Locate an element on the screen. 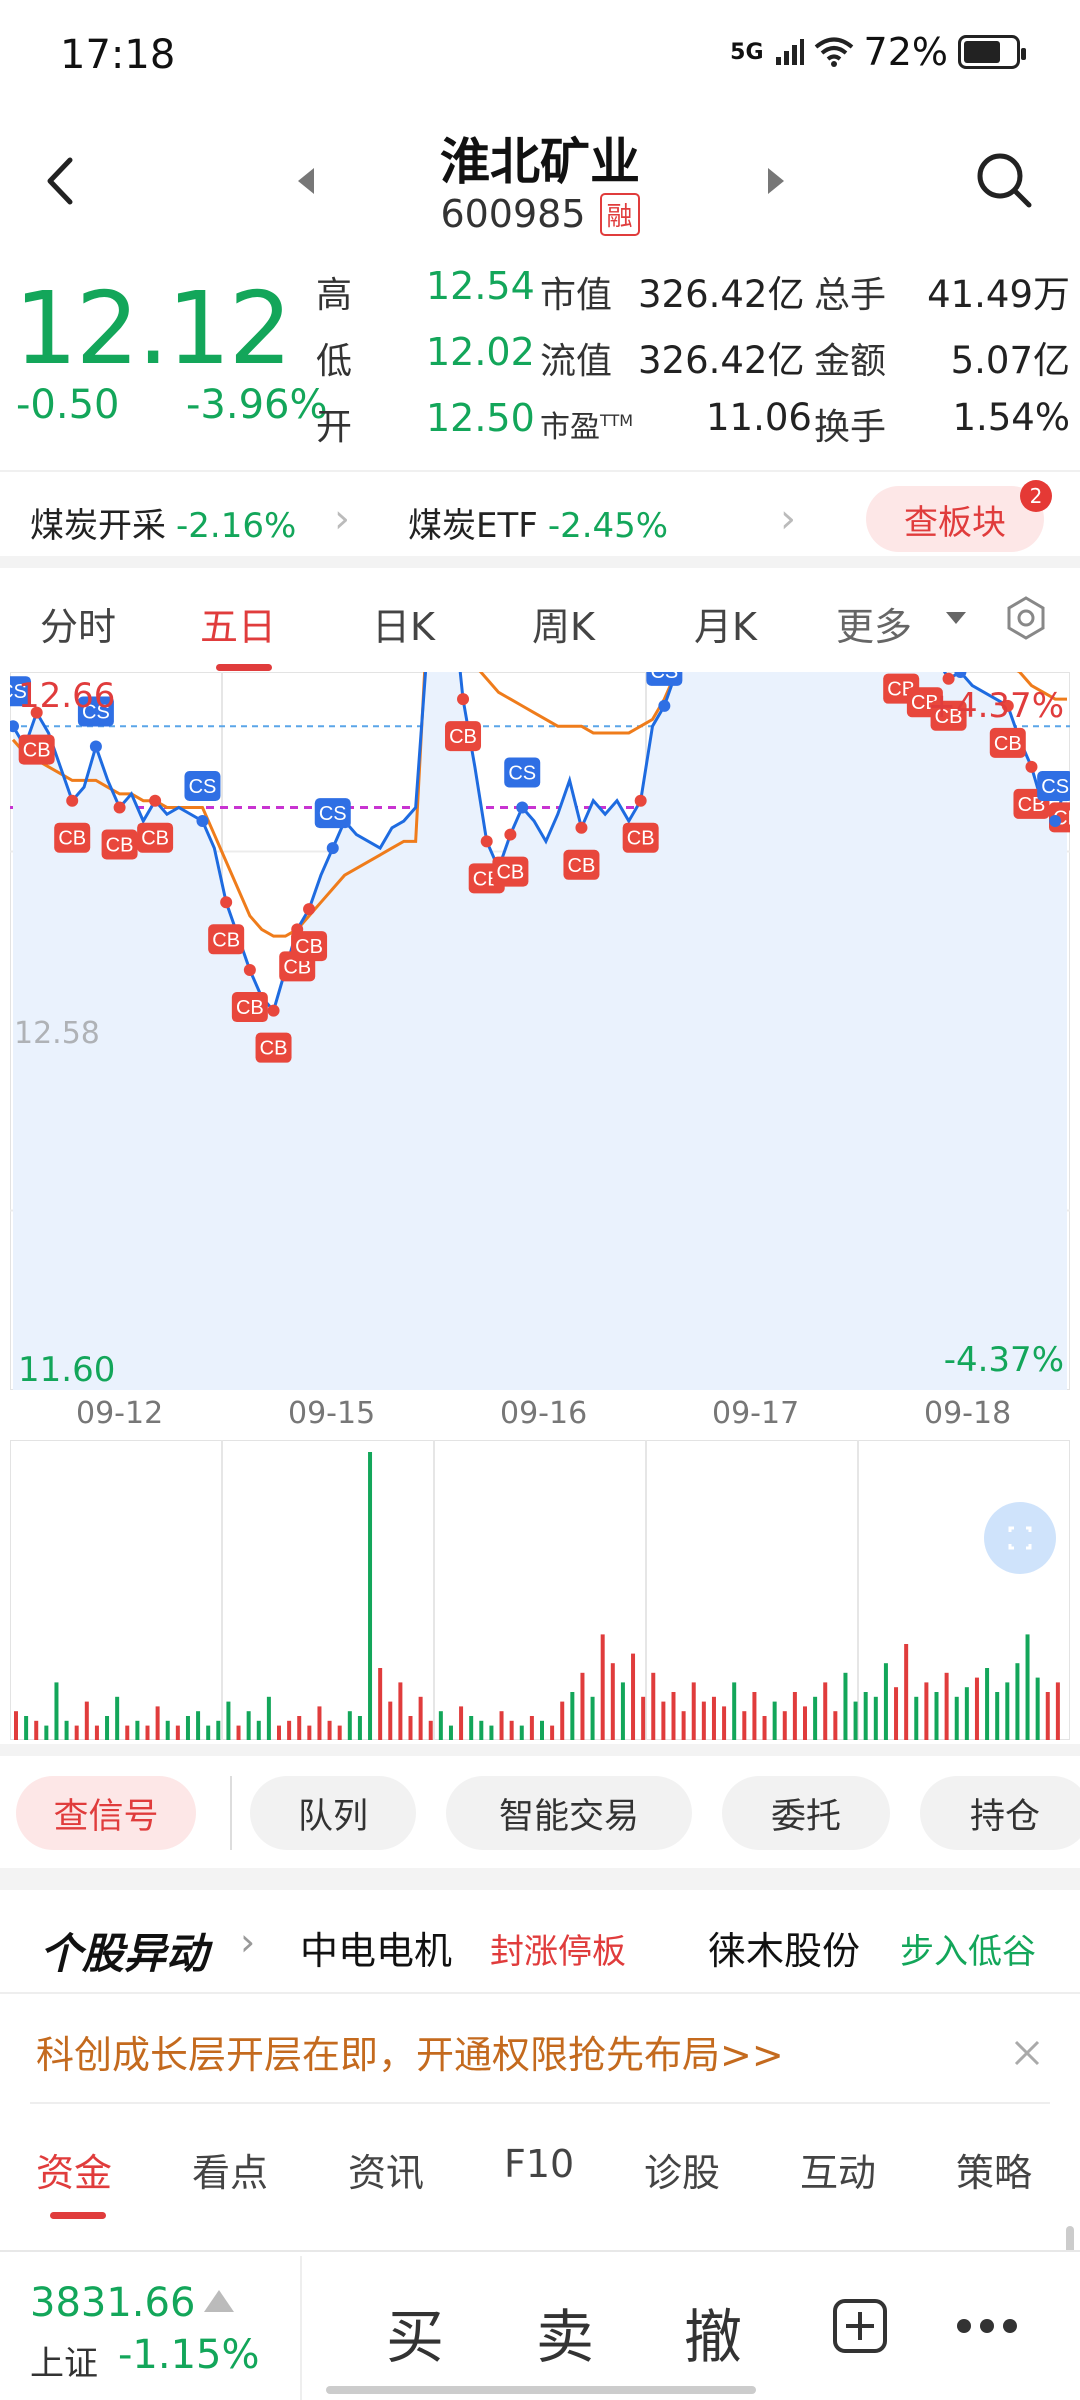 This screenshot has width=1080, height=2400. promo-banner: 科创成长层开层在即，开通权限抢先布局>> is located at coordinates (410, 2055).